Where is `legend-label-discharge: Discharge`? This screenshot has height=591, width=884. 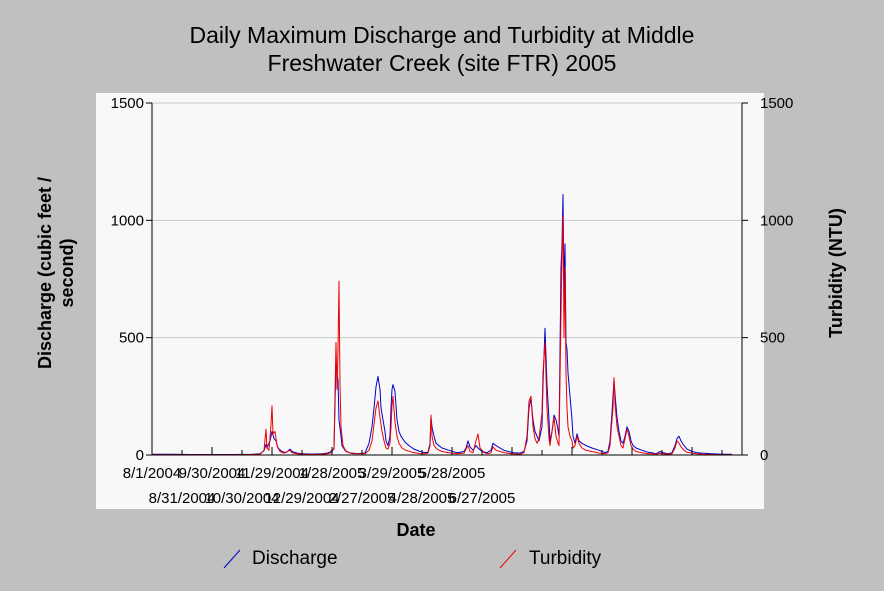
legend-label-discharge: Discharge is located at coordinates (295, 558).